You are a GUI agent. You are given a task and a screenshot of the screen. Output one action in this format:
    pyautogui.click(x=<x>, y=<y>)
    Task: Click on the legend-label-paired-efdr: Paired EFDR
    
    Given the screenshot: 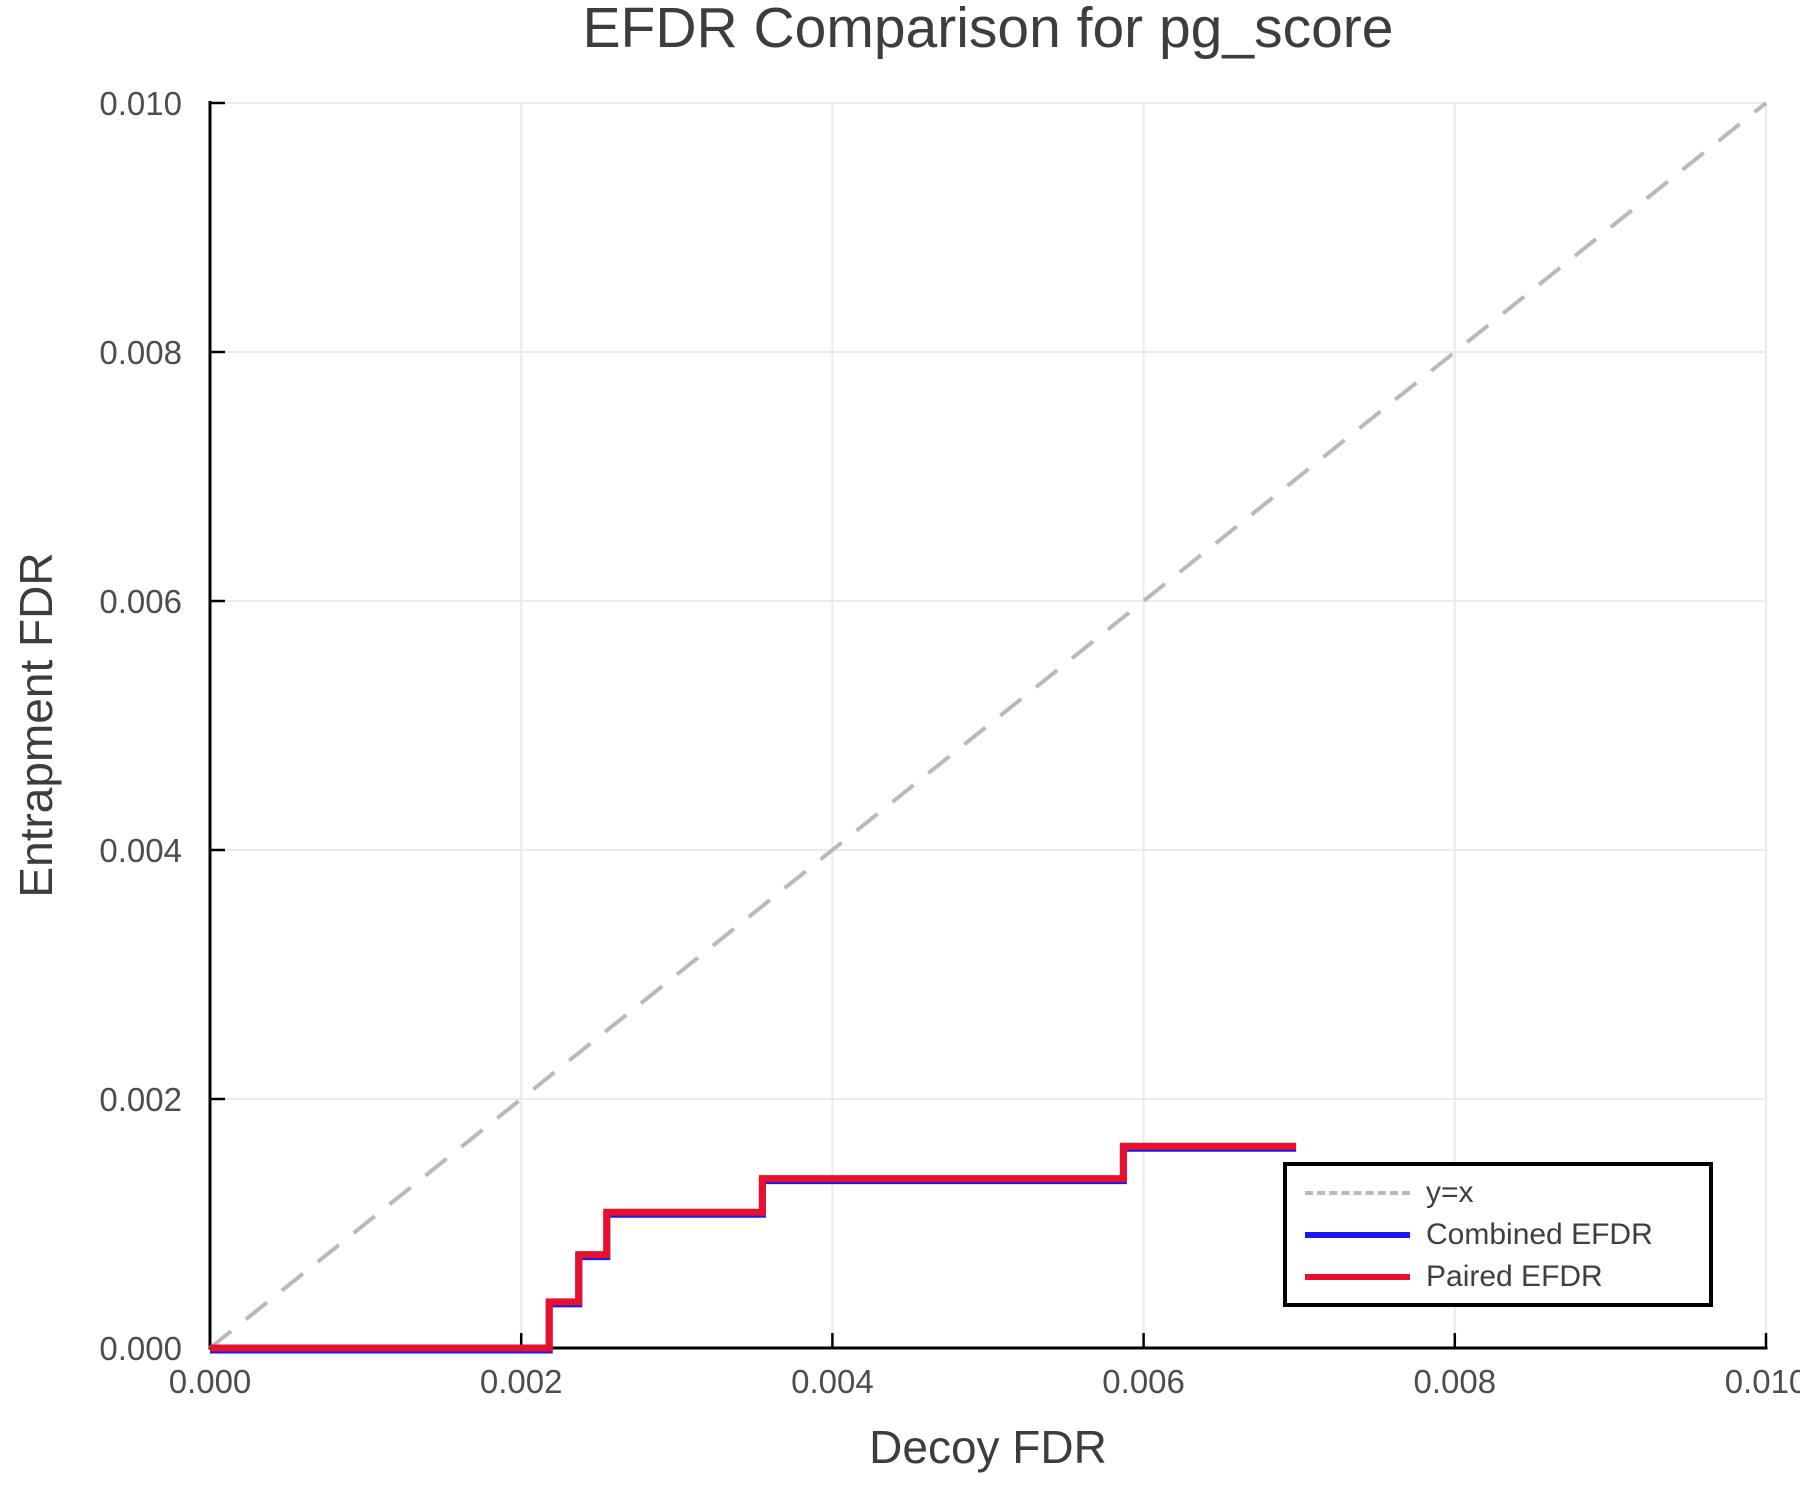 What is the action you would take?
    pyautogui.click(x=1514, y=1276)
    